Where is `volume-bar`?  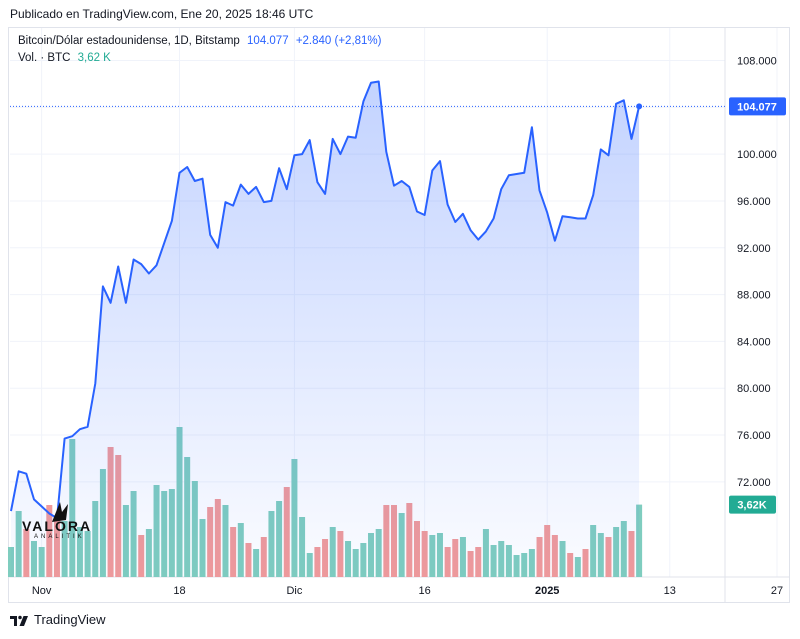 volume-bar is located at coordinates (639, 540).